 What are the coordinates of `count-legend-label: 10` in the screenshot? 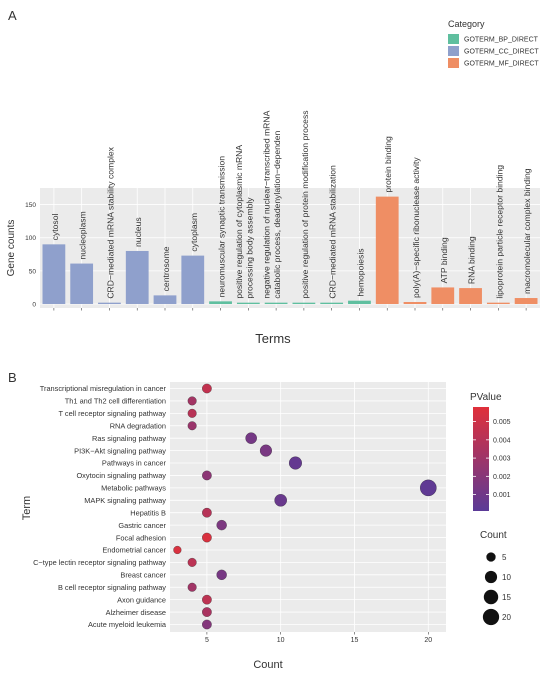 It's located at (506, 577).